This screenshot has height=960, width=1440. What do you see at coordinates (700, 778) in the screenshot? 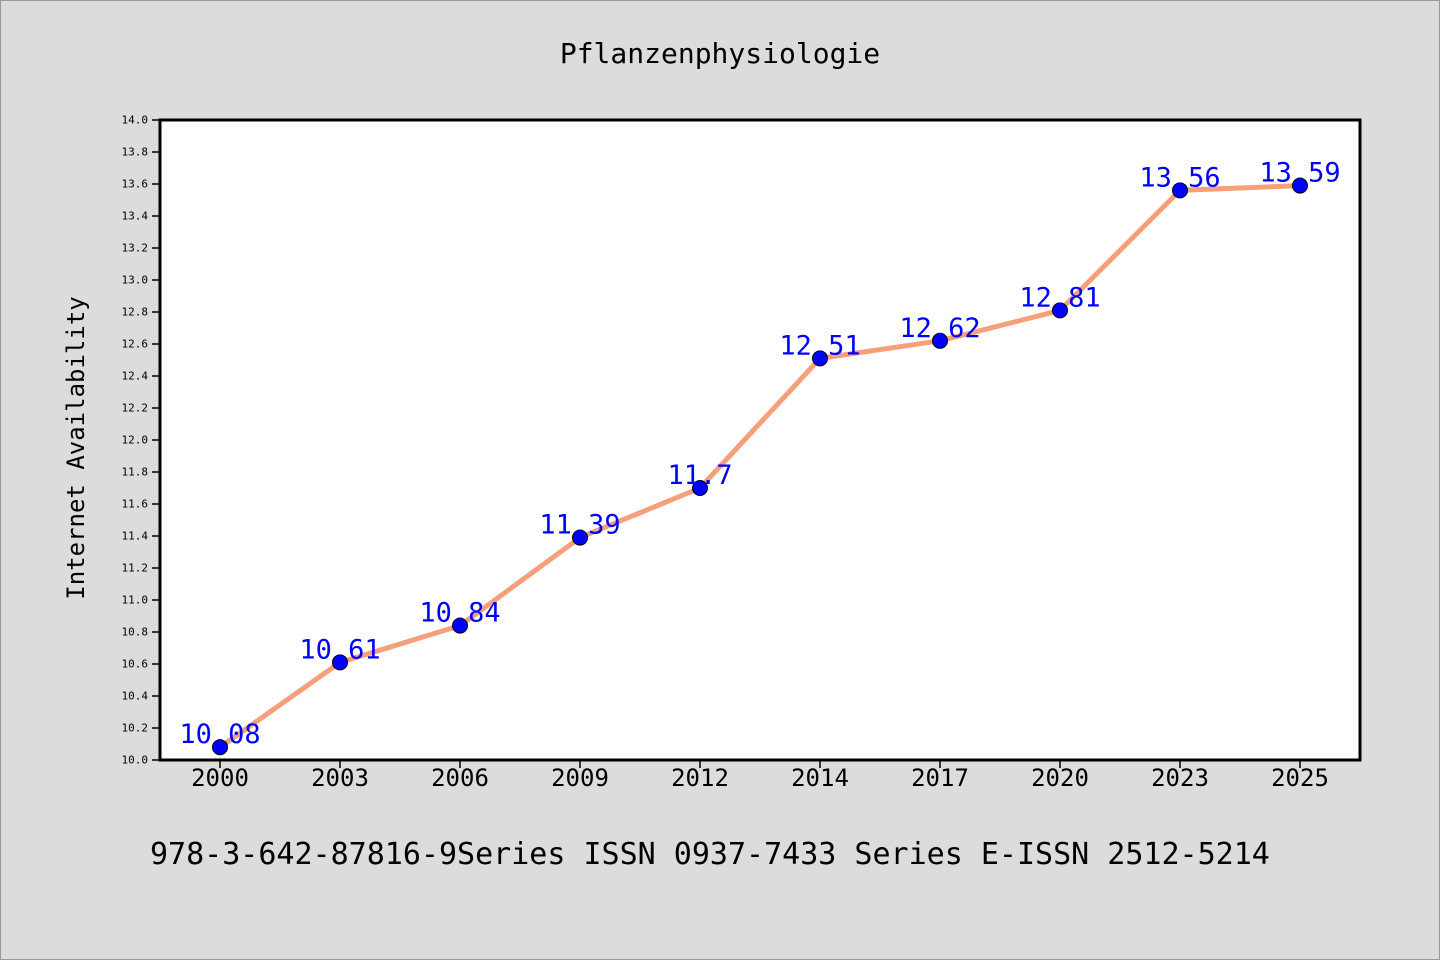
I see `x-tick-label: 2012` at bounding box center [700, 778].